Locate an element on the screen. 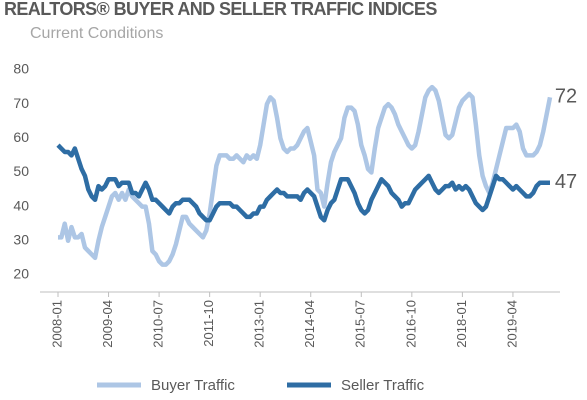 The width and height of the screenshot is (587, 400). x-tick-label: 2009-04 is located at coordinates (107, 324).